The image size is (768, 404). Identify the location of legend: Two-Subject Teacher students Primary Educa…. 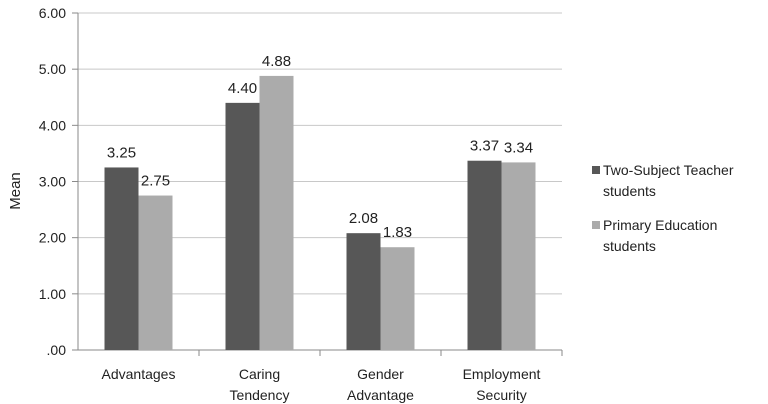
(679, 215).